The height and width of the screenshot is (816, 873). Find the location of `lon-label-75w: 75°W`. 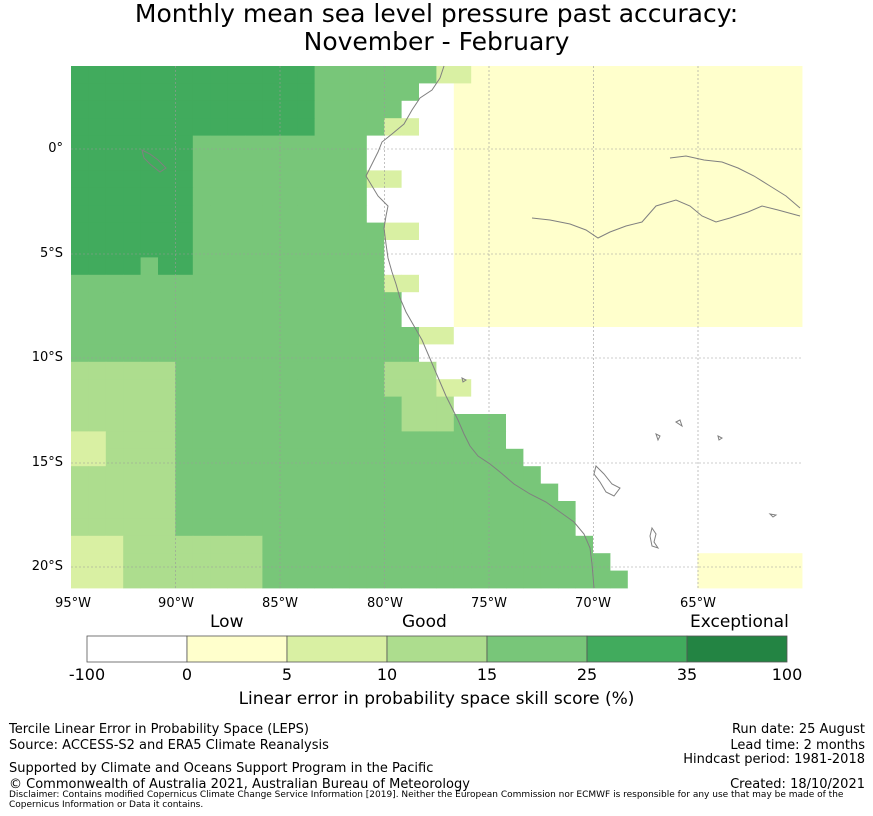

lon-label-75w: 75°W is located at coordinates (489, 603).